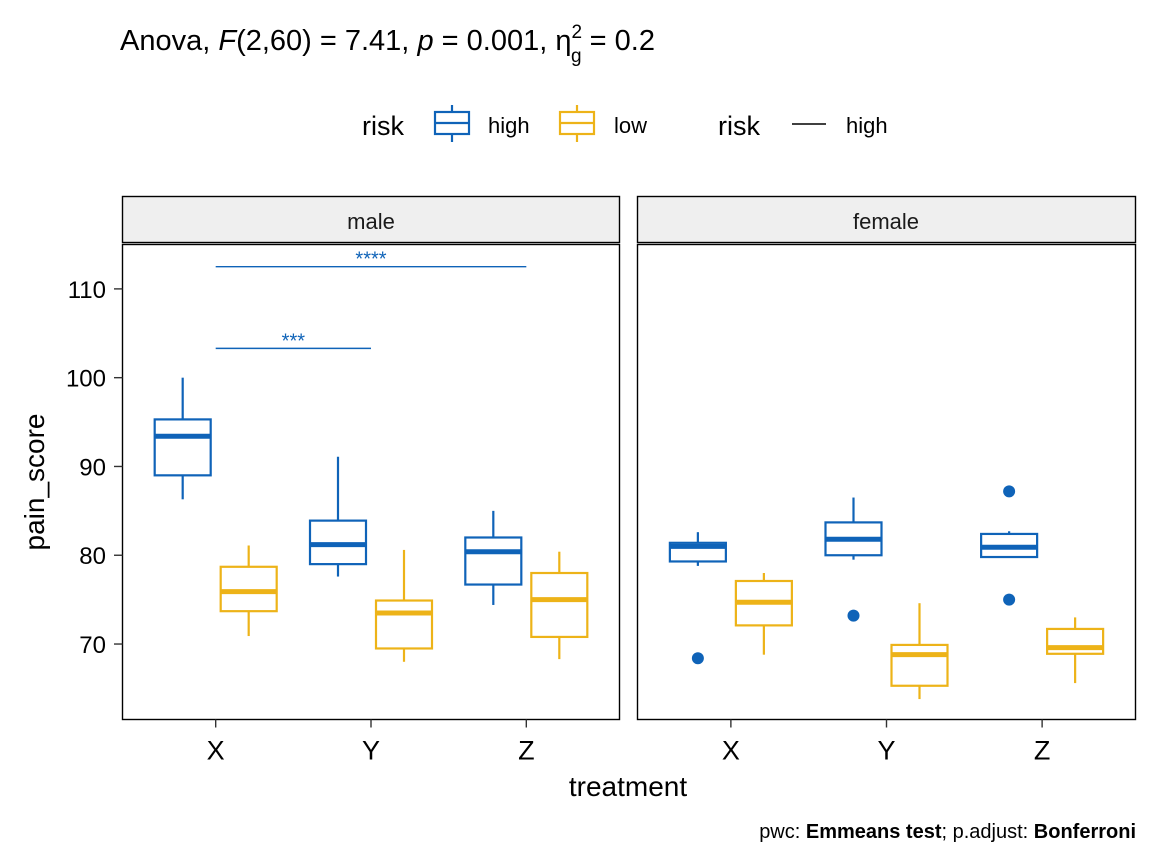 This screenshot has width=1152, height=864. I want to click on box-female-Y-low, so click(919, 651).